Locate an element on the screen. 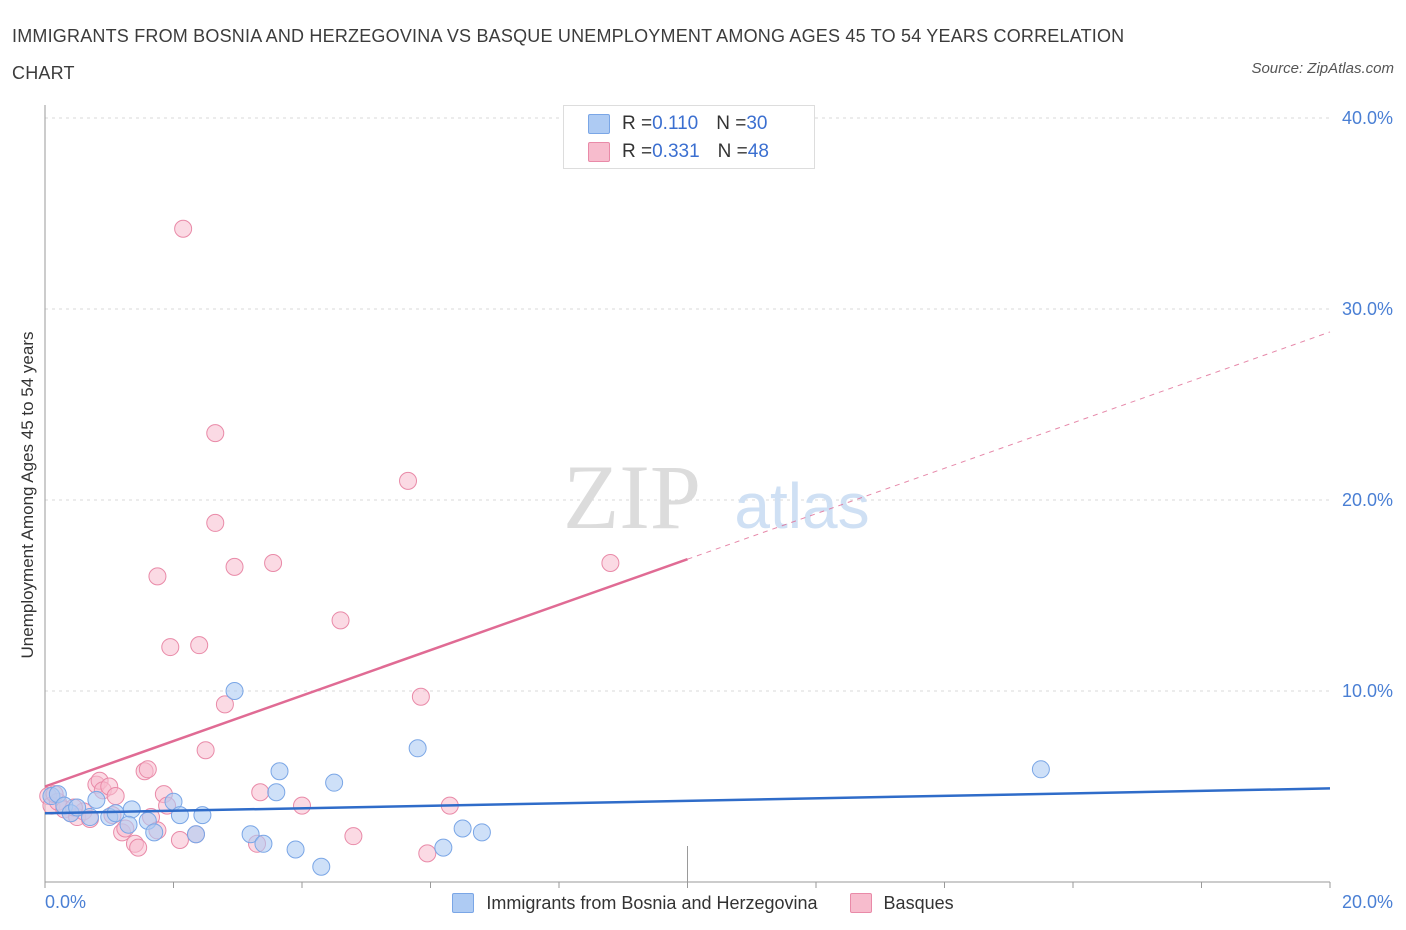  legend-row-bosnia: R = 0.110 N = 30 is located at coordinates (678, 124).